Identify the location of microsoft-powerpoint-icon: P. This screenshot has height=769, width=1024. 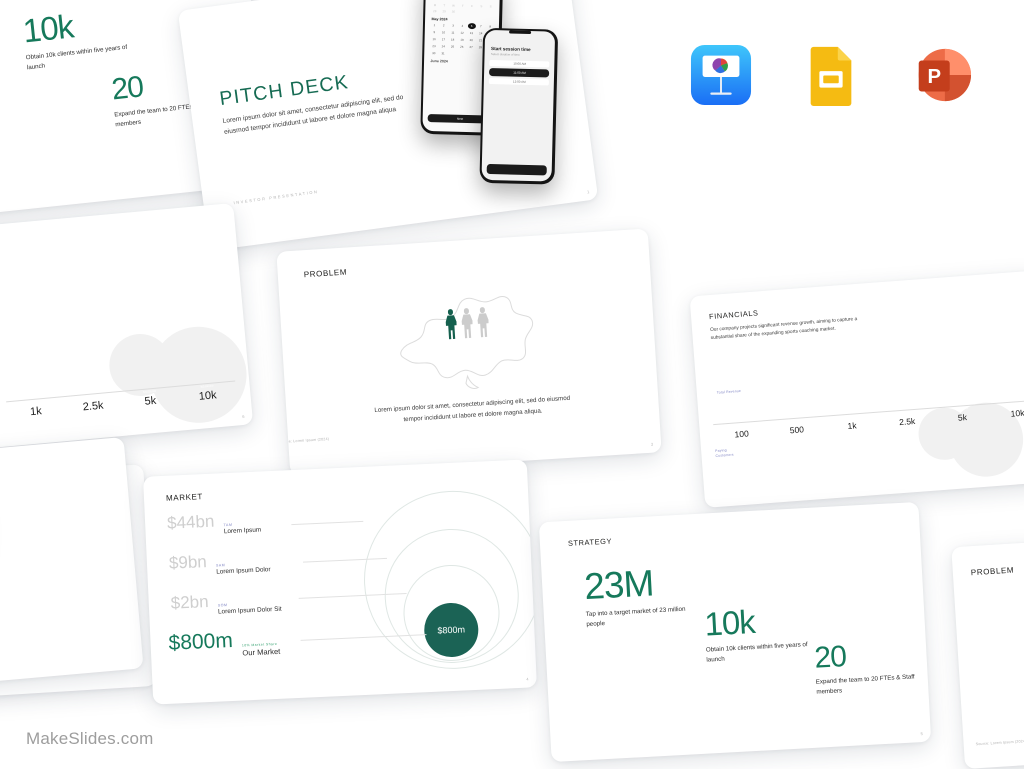
(941, 75).